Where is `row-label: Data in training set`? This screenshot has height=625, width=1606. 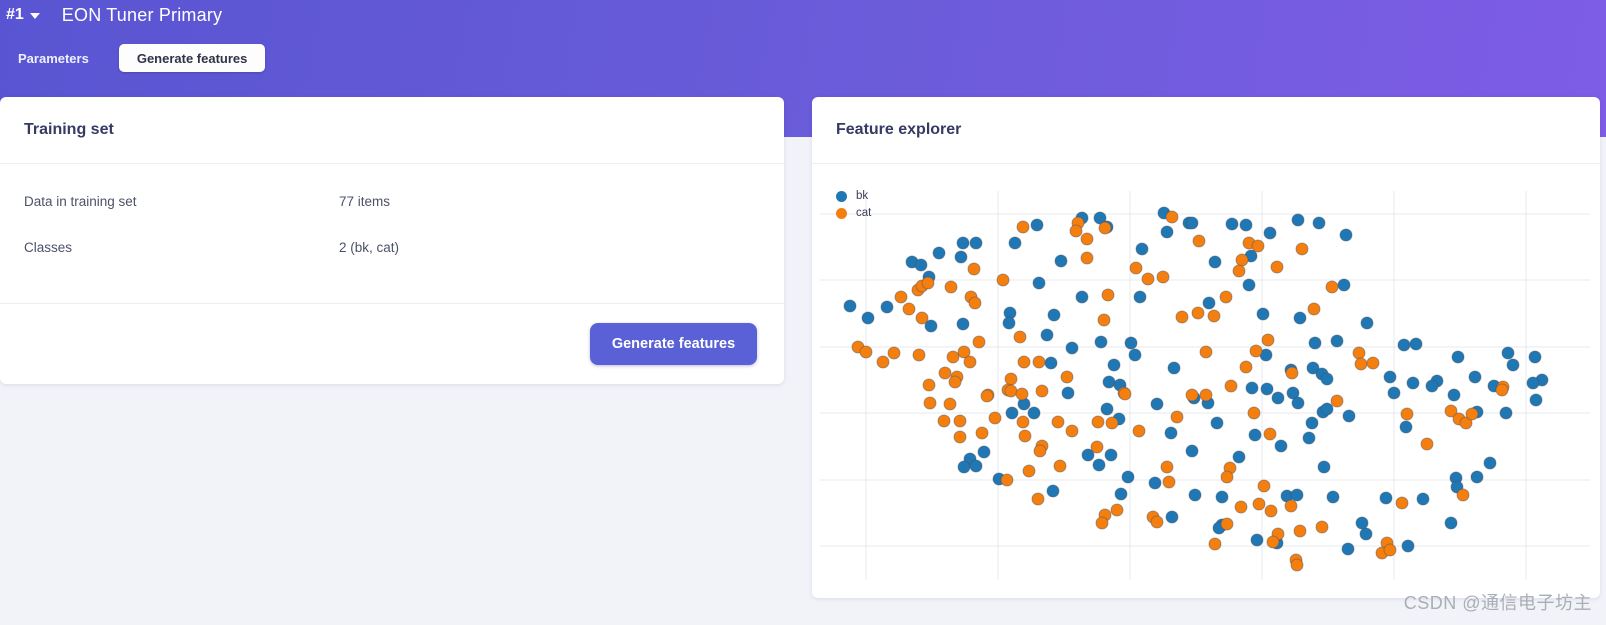 row-label: Data in training set is located at coordinates (80, 201).